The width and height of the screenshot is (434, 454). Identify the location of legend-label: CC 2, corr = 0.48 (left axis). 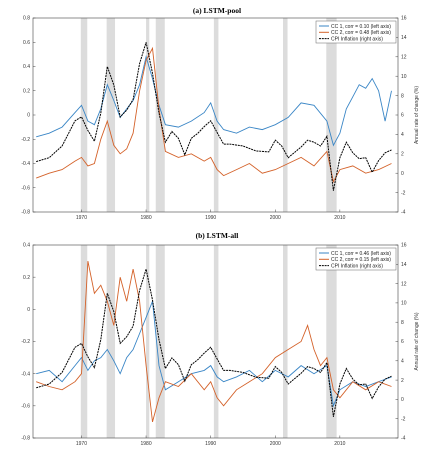
(361, 33).